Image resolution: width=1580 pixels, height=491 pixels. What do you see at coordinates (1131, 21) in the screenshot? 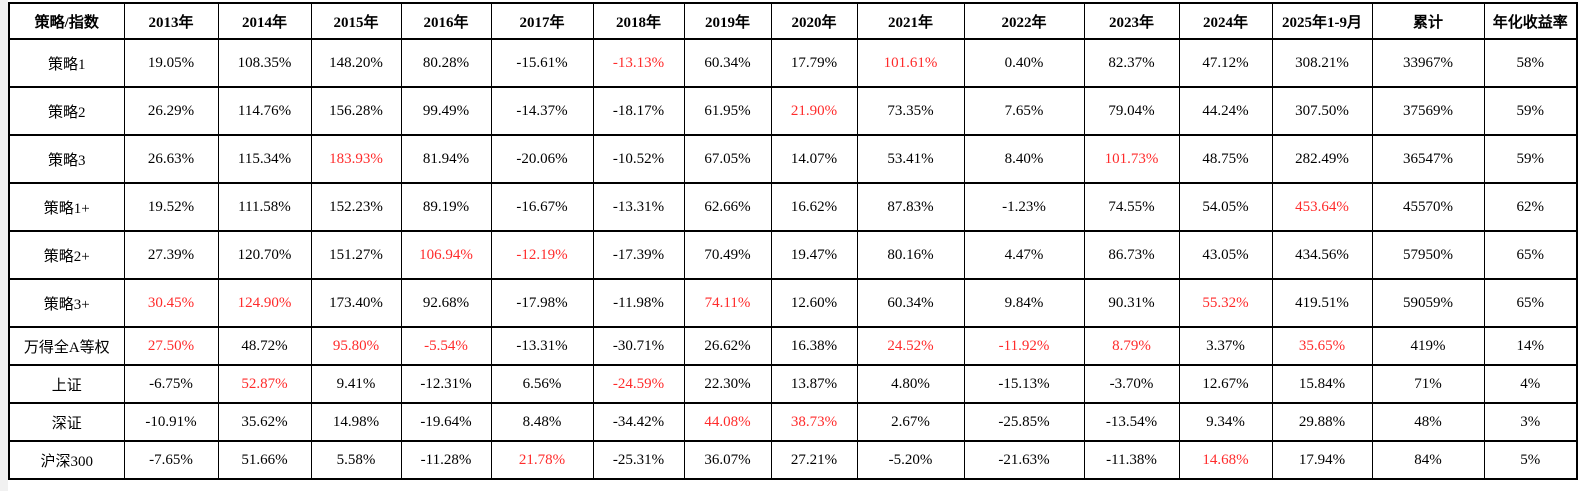
I see `column-header: 2023年` at bounding box center [1131, 21].